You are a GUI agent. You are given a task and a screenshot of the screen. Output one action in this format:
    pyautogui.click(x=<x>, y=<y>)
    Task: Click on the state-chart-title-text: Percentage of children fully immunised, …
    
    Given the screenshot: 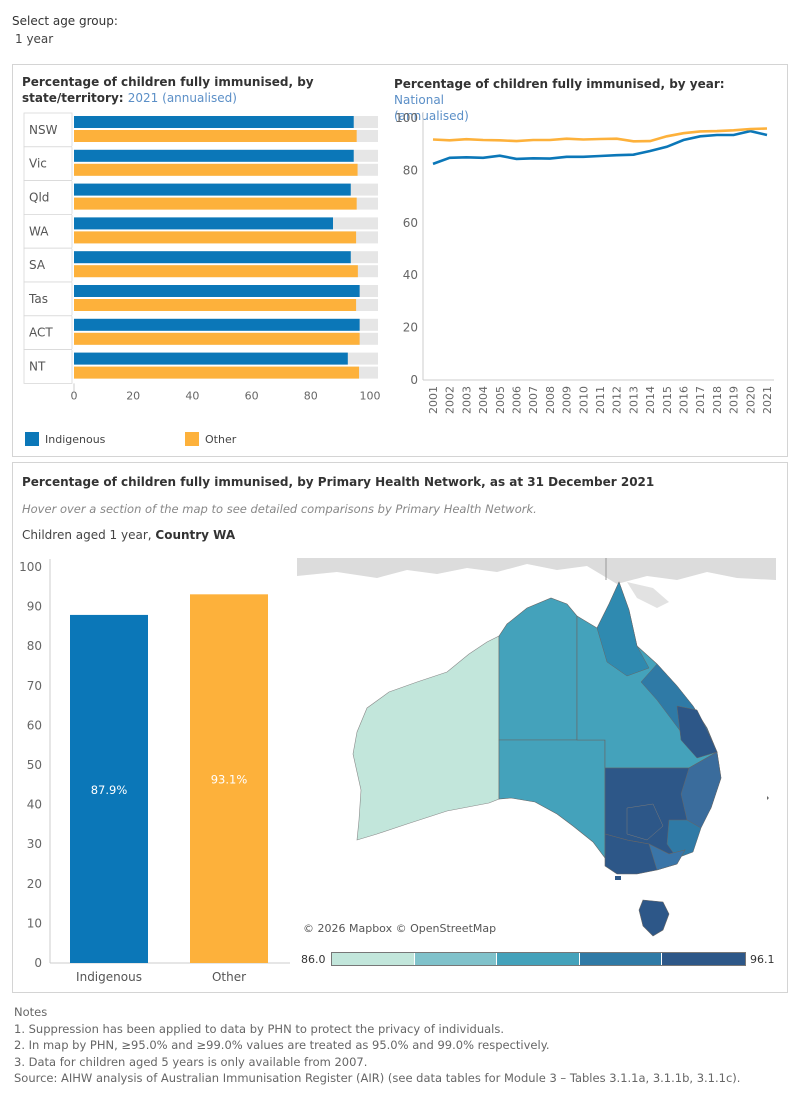 What is the action you would take?
    pyautogui.click(x=168, y=90)
    